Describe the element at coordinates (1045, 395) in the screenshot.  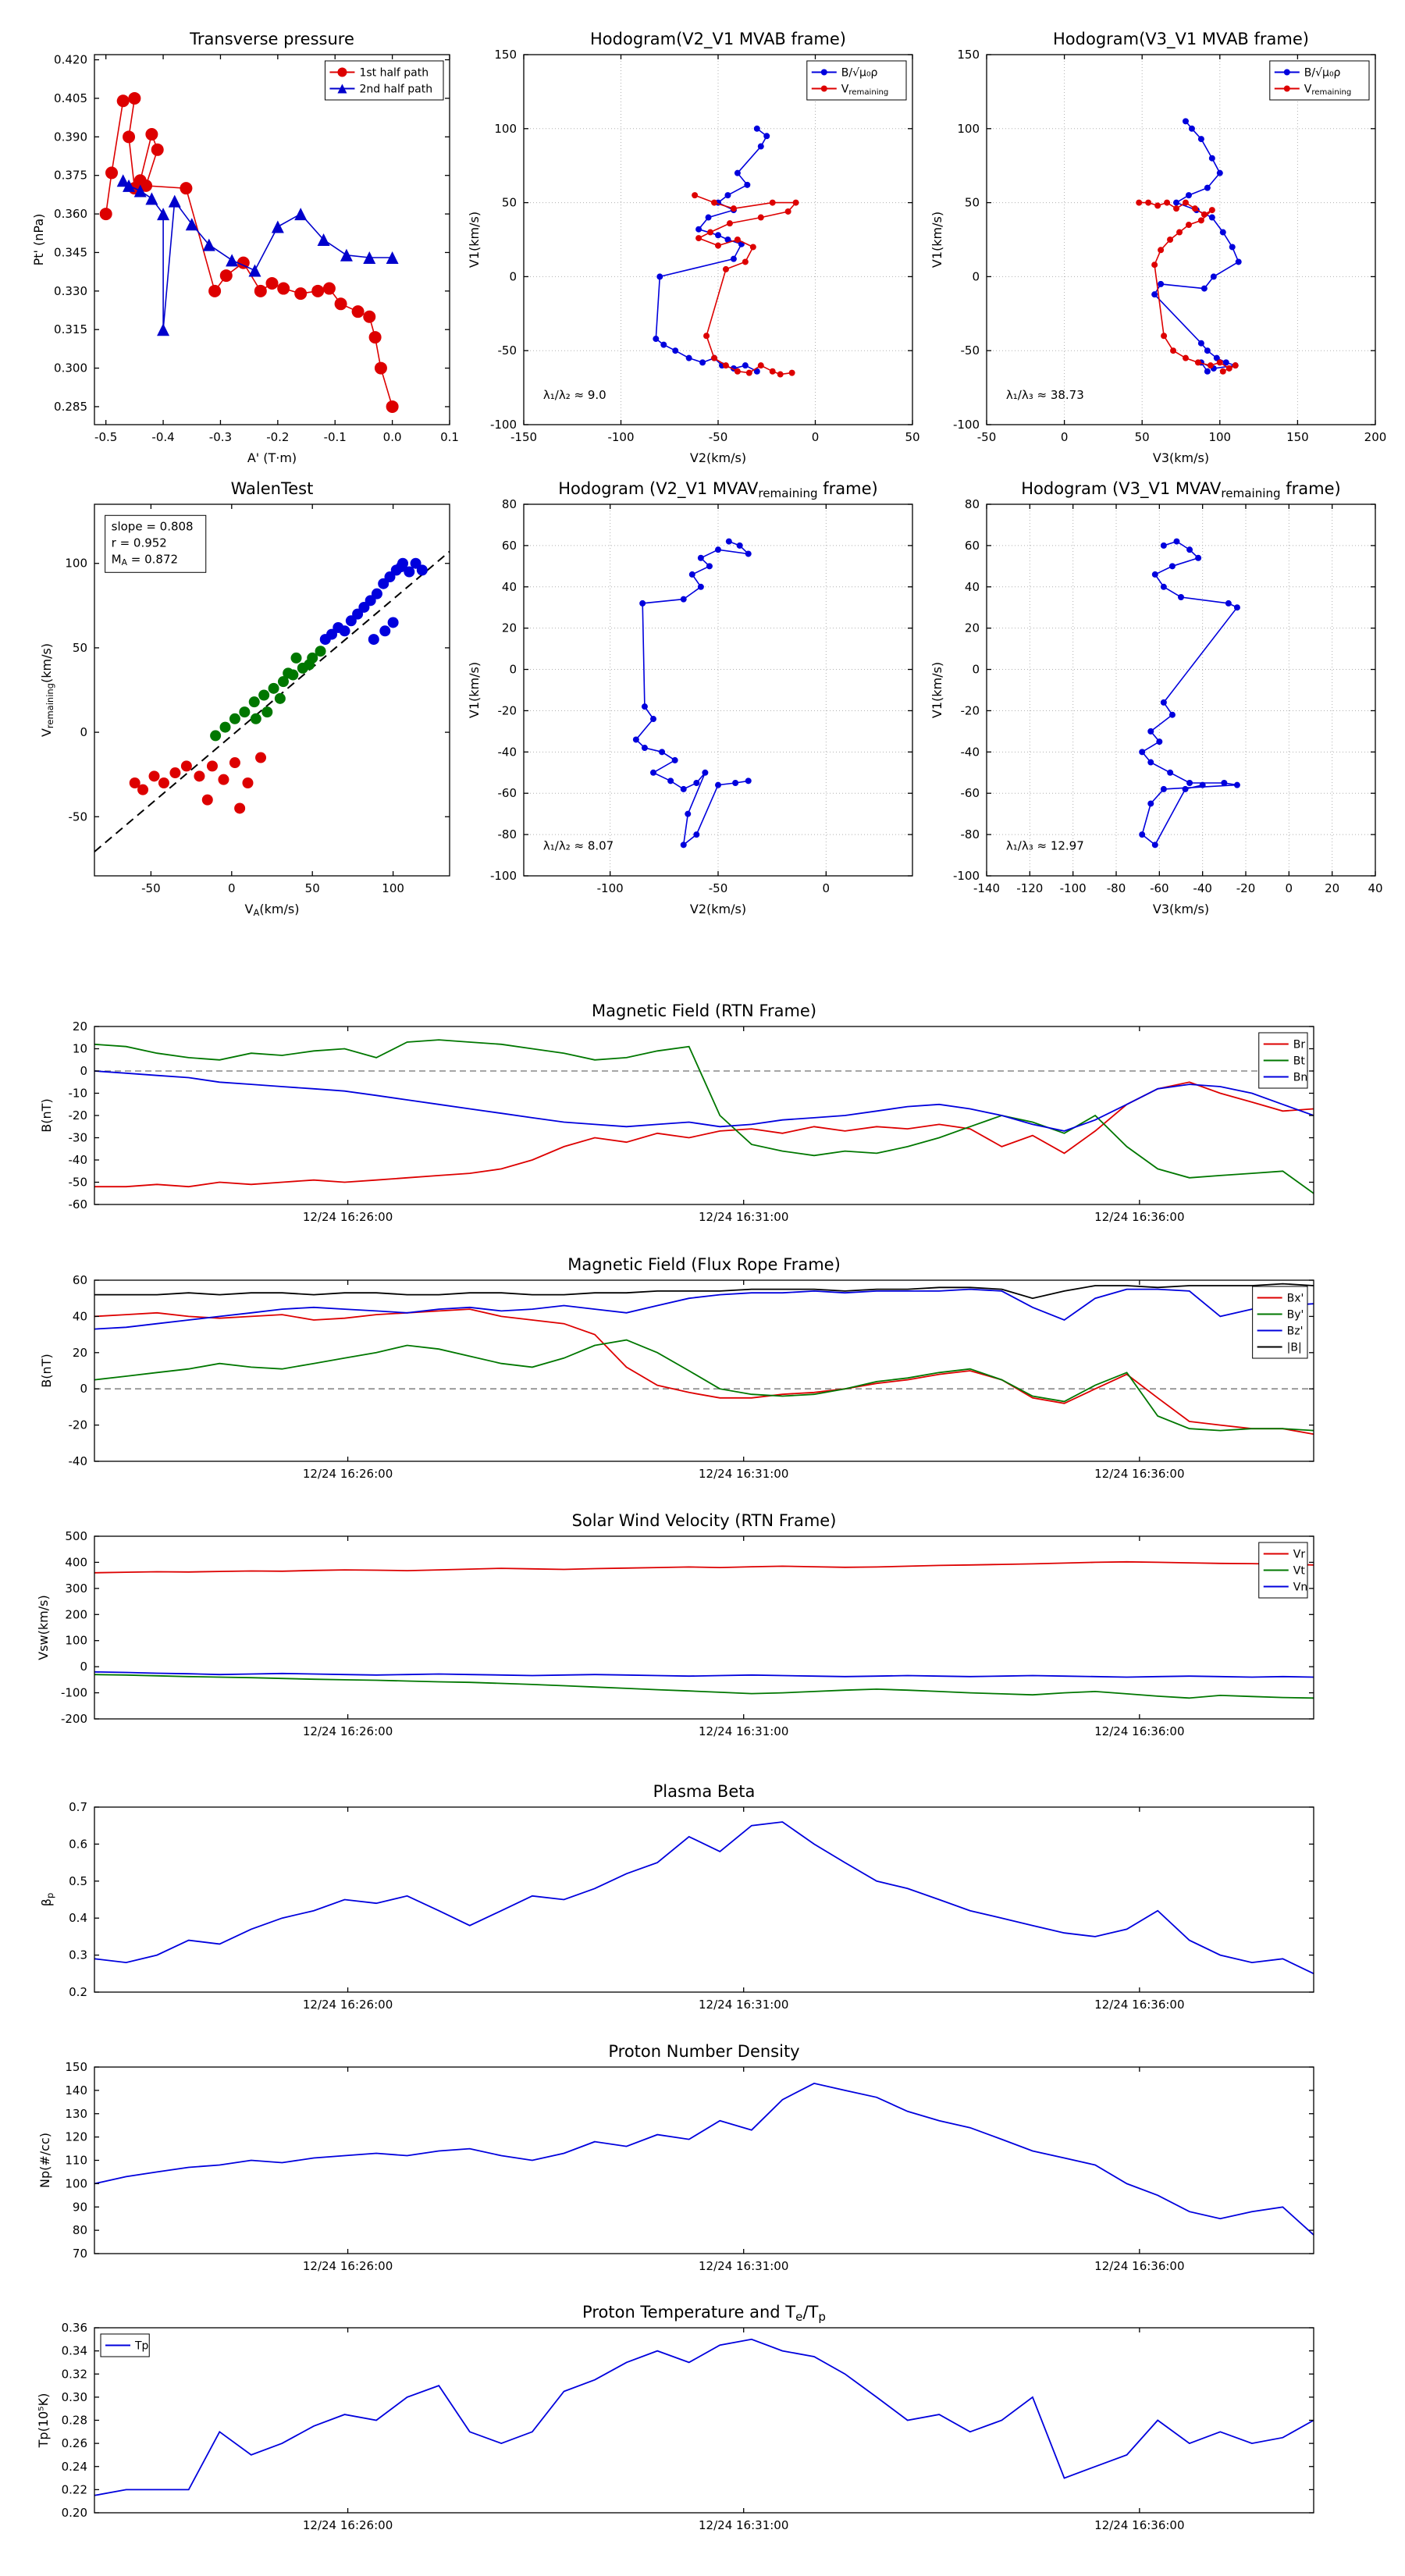
I see `svg-text: λ₁/λ₃ ≈ 38.73` at that location.